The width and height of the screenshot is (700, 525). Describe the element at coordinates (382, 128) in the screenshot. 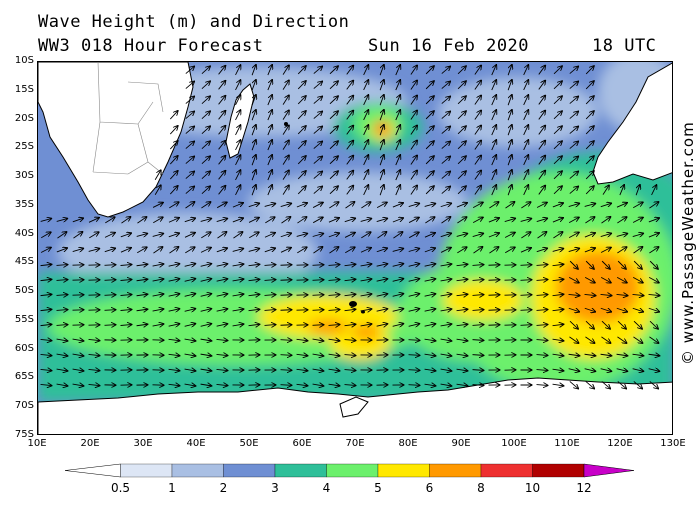

I see `wave-zone-8-10m` at that location.